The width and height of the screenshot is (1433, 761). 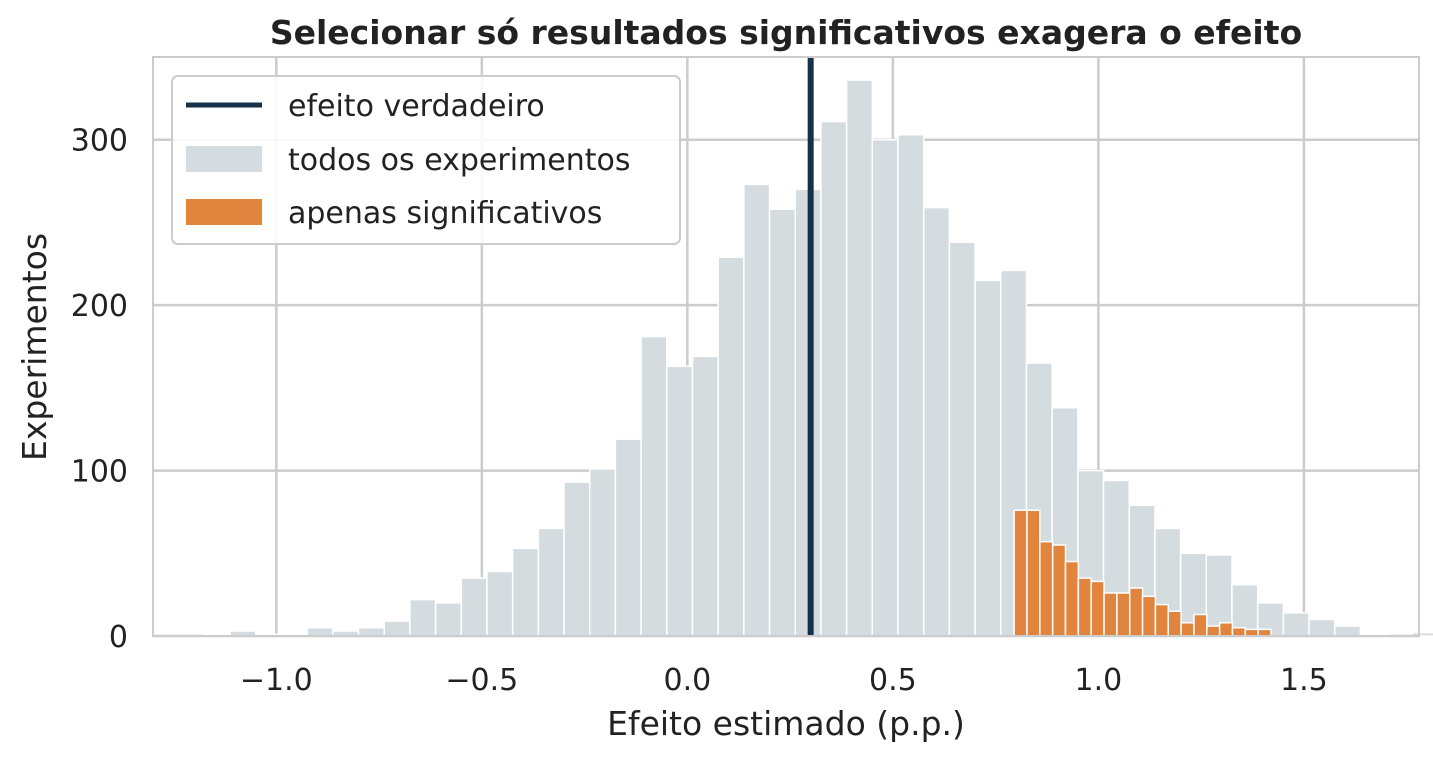 What do you see at coordinates (34, 347) in the screenshot?
I see `y-axis-label: Experimentos` at bounding box center [34, 347].